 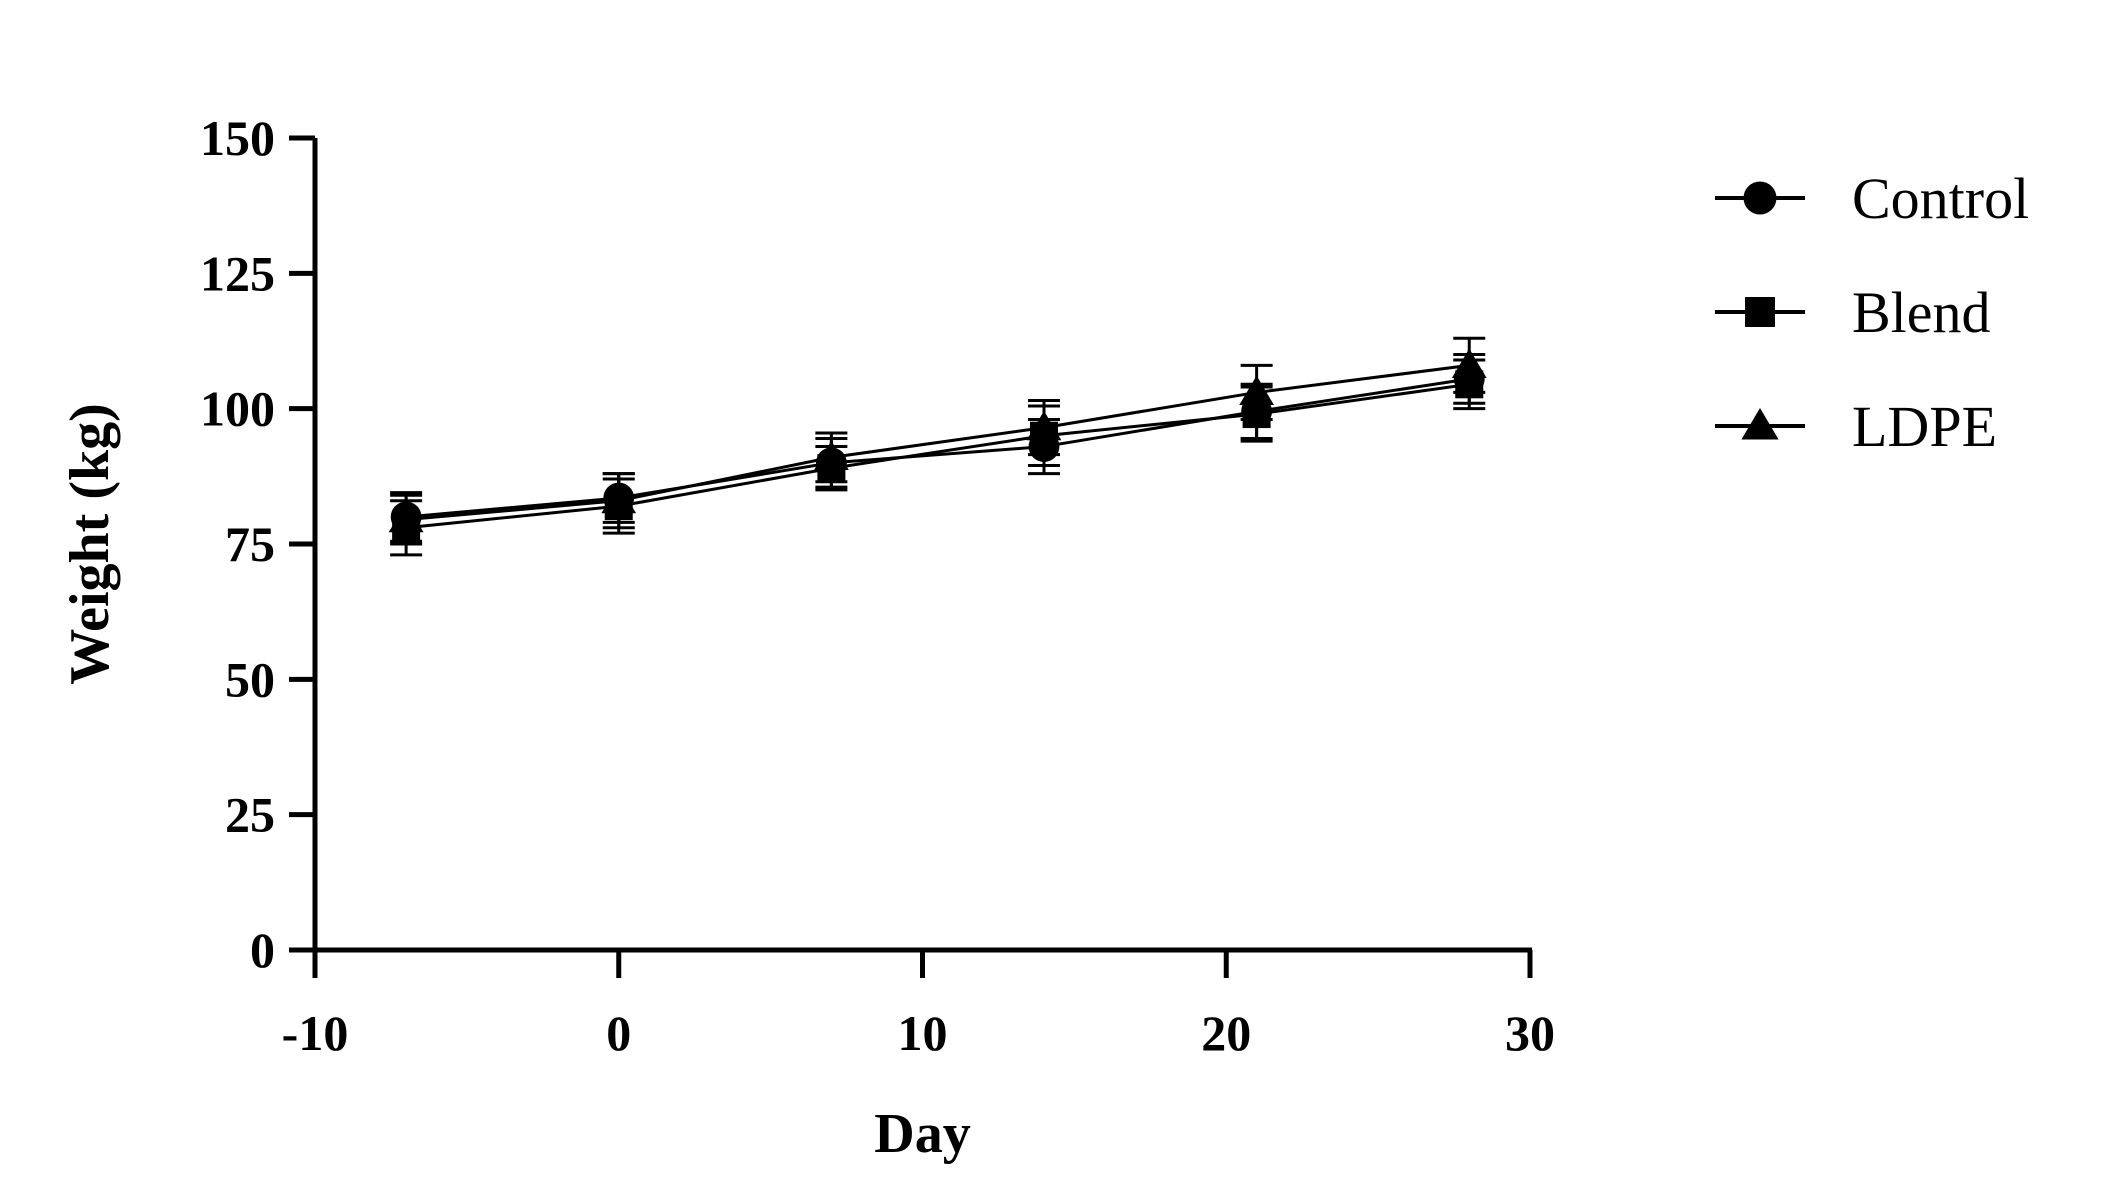 I want to click on y-tick-label: 150, so click(x=237, y=138).